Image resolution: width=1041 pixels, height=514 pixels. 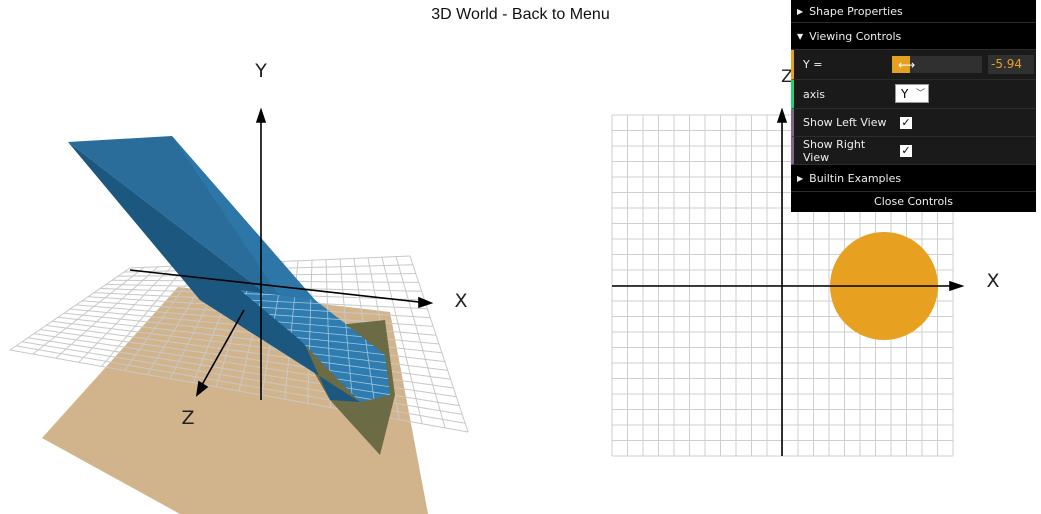 I want to click on axis-label: axis, so click(x=814, y=94).